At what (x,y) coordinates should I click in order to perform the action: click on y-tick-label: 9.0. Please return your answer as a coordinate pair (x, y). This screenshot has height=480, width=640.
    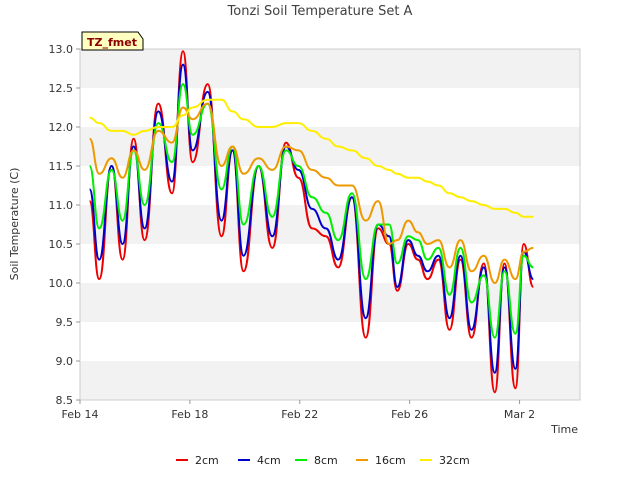
    Looking at the image, I should click on (65, 361).